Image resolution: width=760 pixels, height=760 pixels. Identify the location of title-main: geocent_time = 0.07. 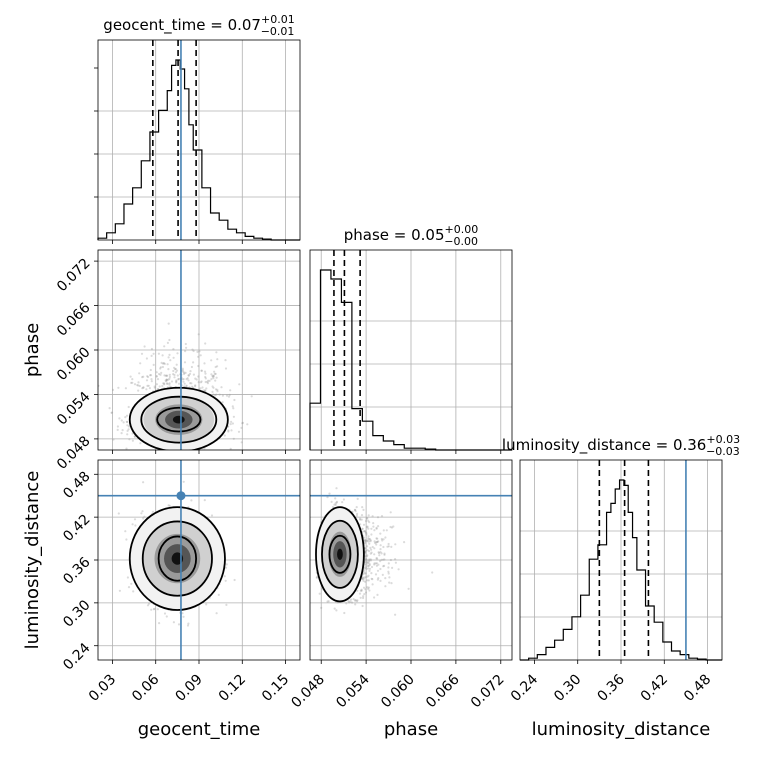
(182, 25).